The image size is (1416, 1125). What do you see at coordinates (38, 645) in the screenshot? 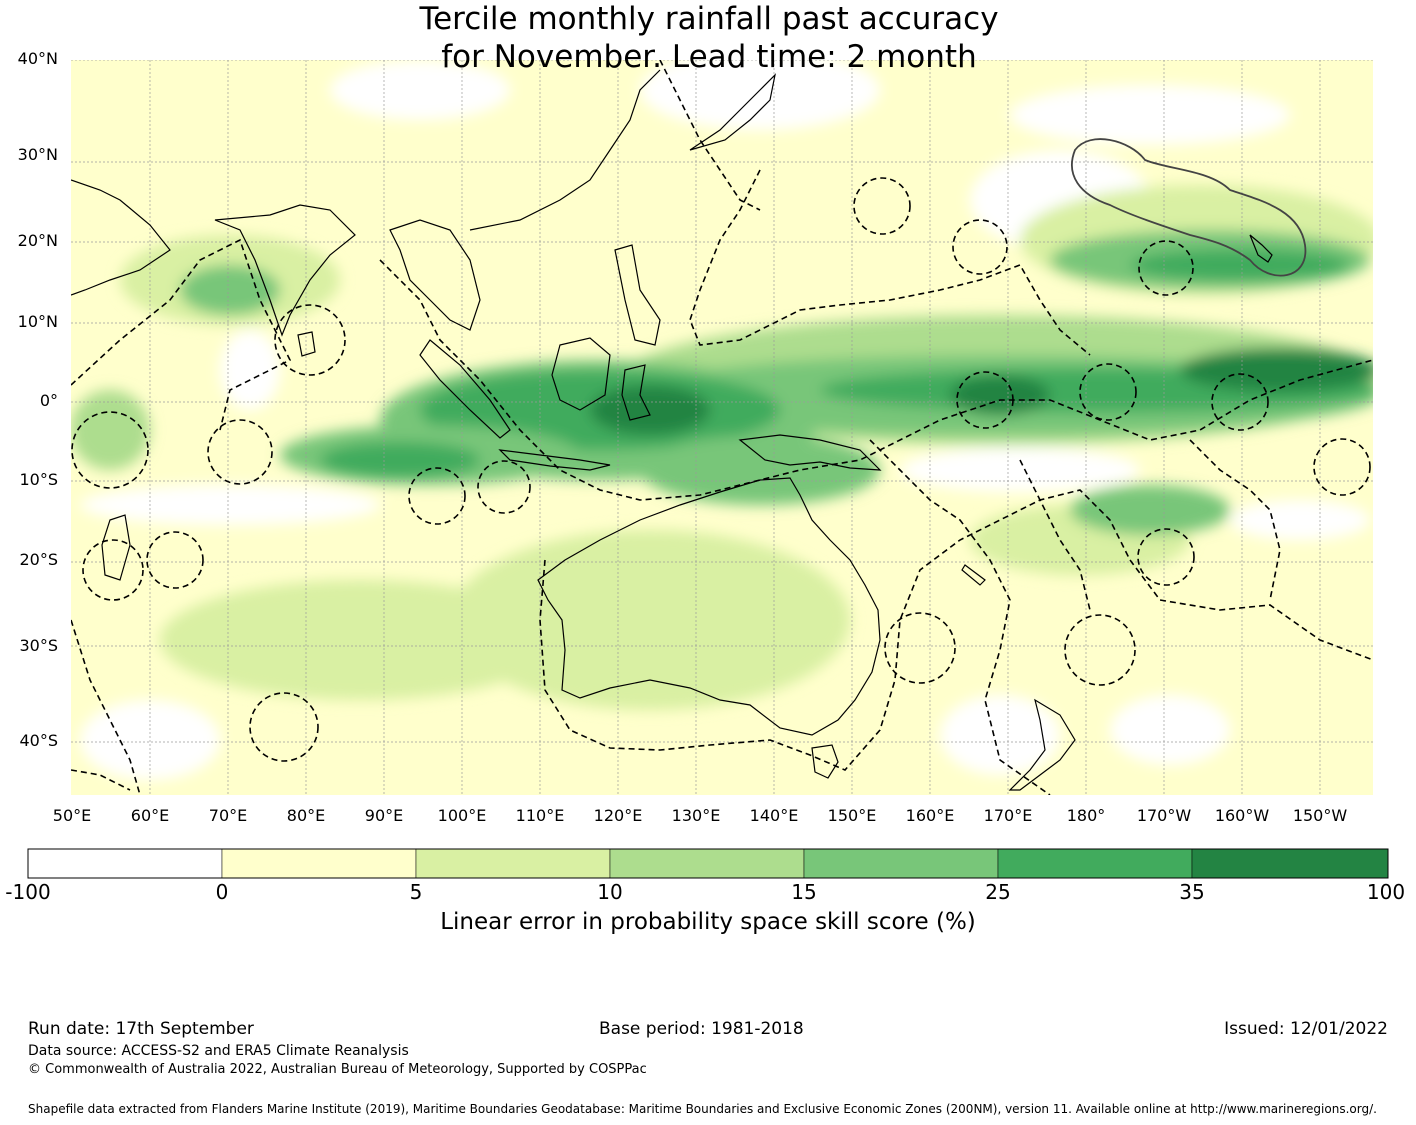
I see `lat-label: 30°S` at bounding box center [38, 645].